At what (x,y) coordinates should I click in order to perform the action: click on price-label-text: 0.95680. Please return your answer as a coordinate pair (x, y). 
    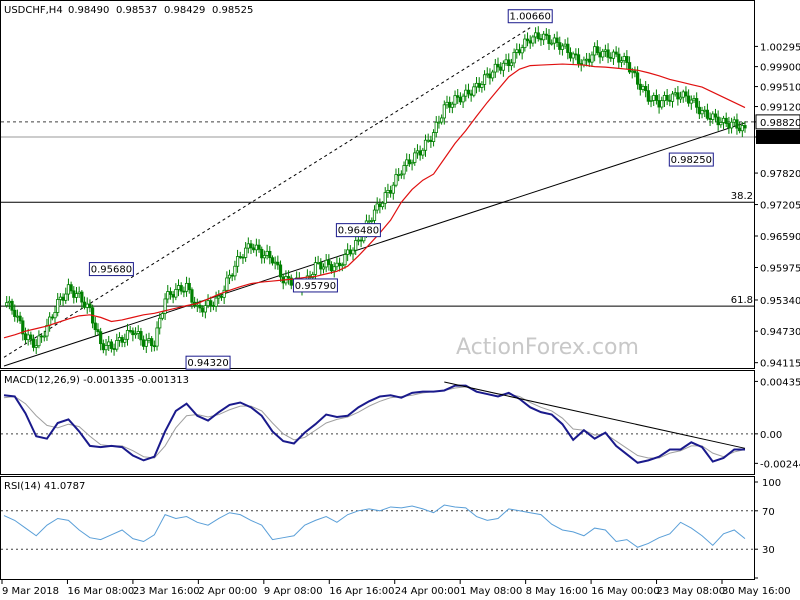
    Looking at the image, I should click on (111, 270).